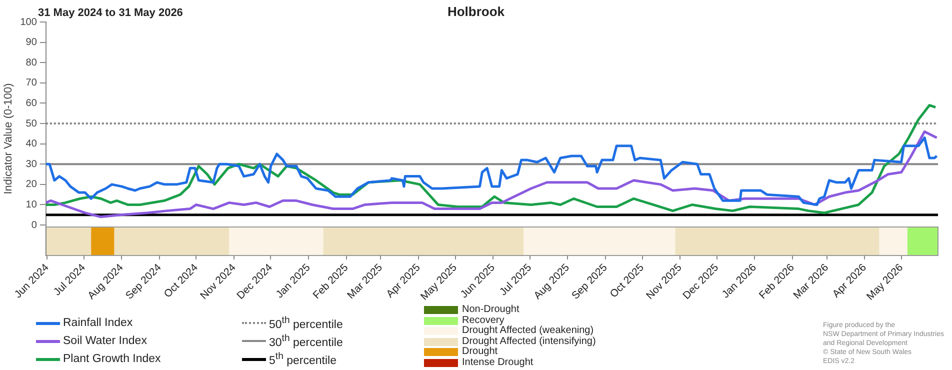  I want to click on legend-label: 50$^{th}$ percentile, so click(306, 323).